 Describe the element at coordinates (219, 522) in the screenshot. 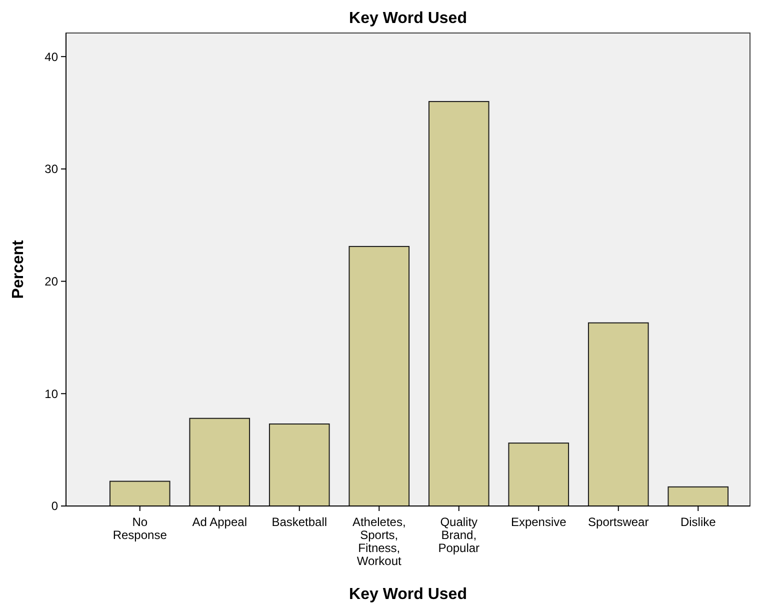

I see `x-tick-label: Ad Appeal` at that location.